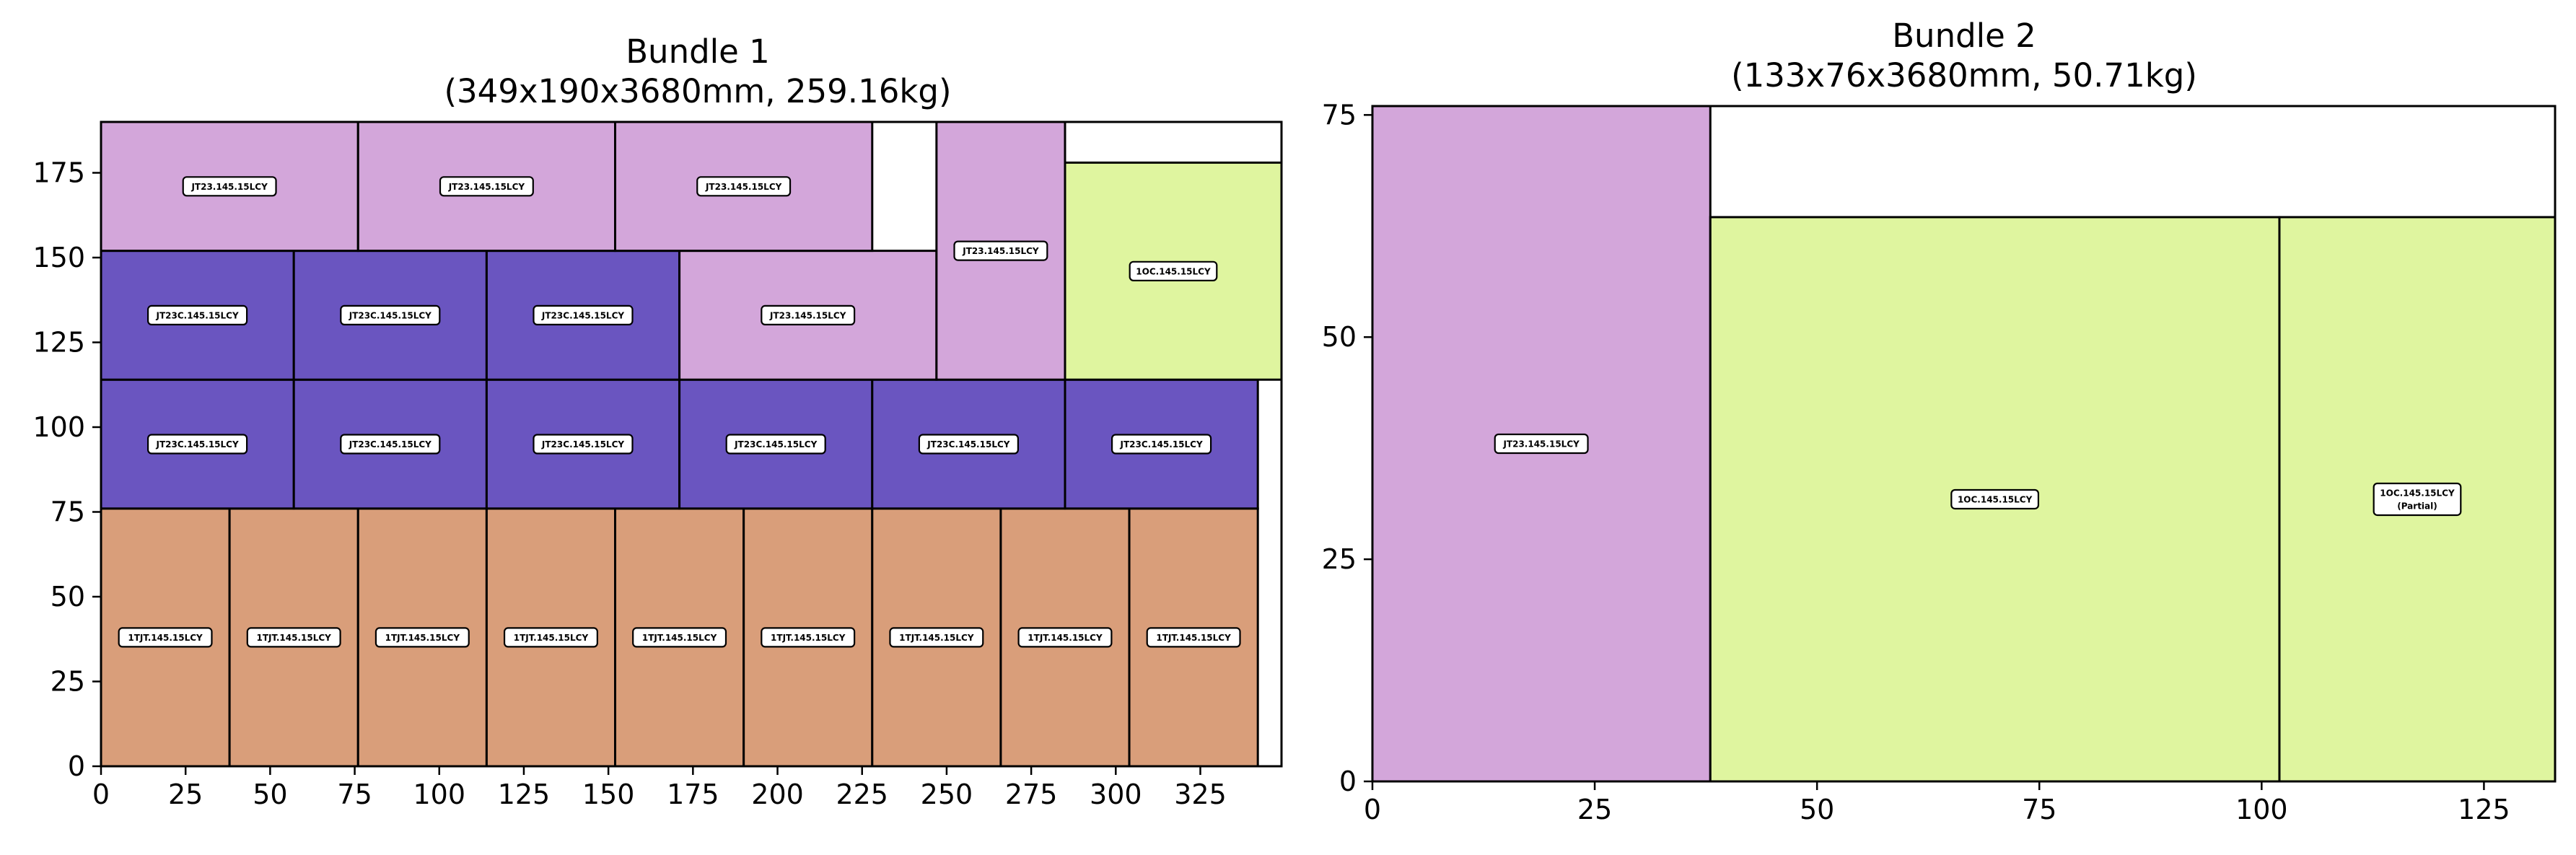  I want to click on x-tick-label: 275, so click(1031, 794).